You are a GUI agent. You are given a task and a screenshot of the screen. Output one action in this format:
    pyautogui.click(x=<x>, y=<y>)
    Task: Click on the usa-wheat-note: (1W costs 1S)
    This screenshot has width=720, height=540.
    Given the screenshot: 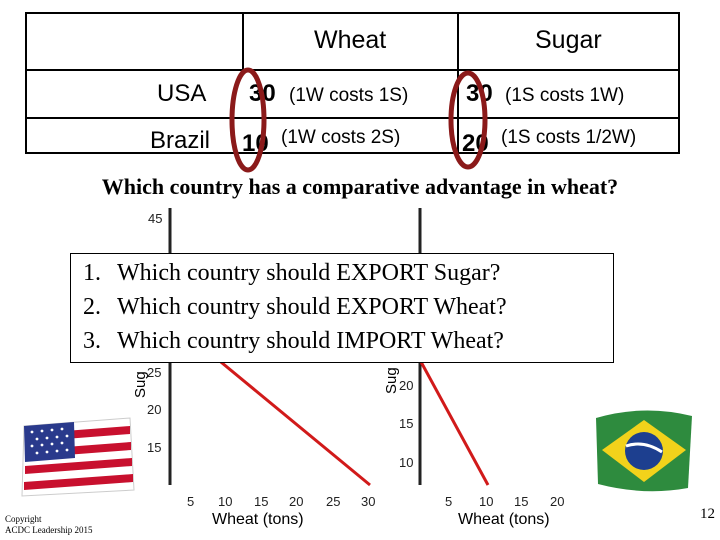 What is the action you would take?
    pyautogui.click(x=349, y=95)
    